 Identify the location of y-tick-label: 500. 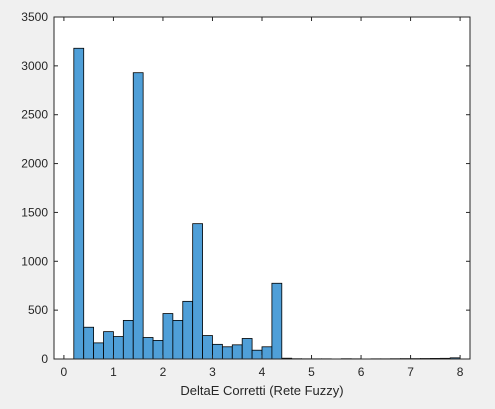
(38, 310).